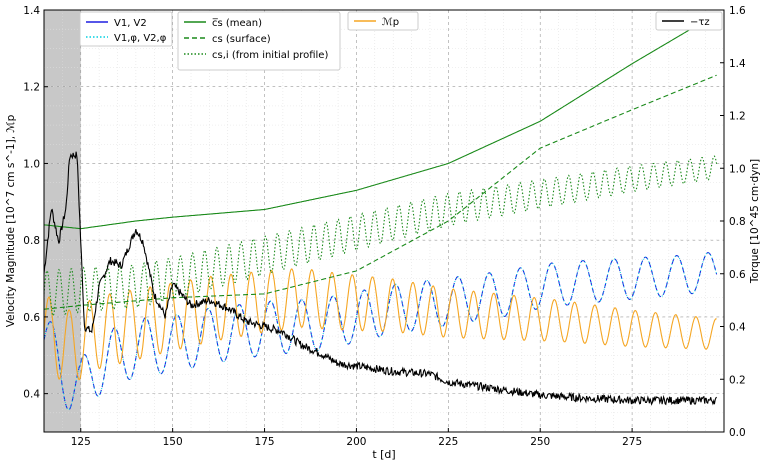 The image size is (769, 461). I want to click on y-left-tick-label: 0.8, so click(31, 241).